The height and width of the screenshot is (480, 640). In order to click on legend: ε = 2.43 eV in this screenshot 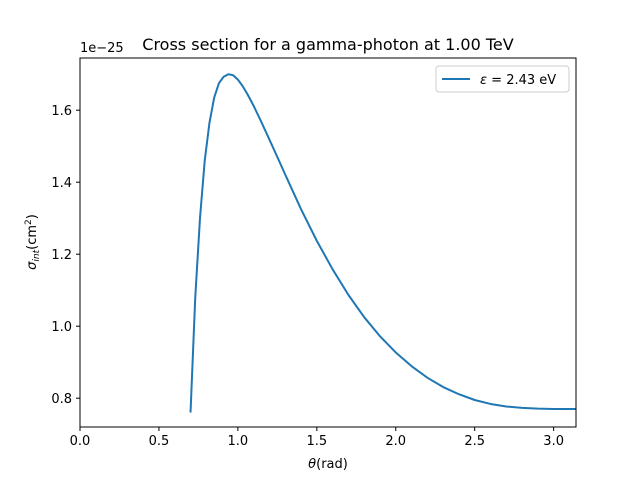, I will do `click(502, 79)`.